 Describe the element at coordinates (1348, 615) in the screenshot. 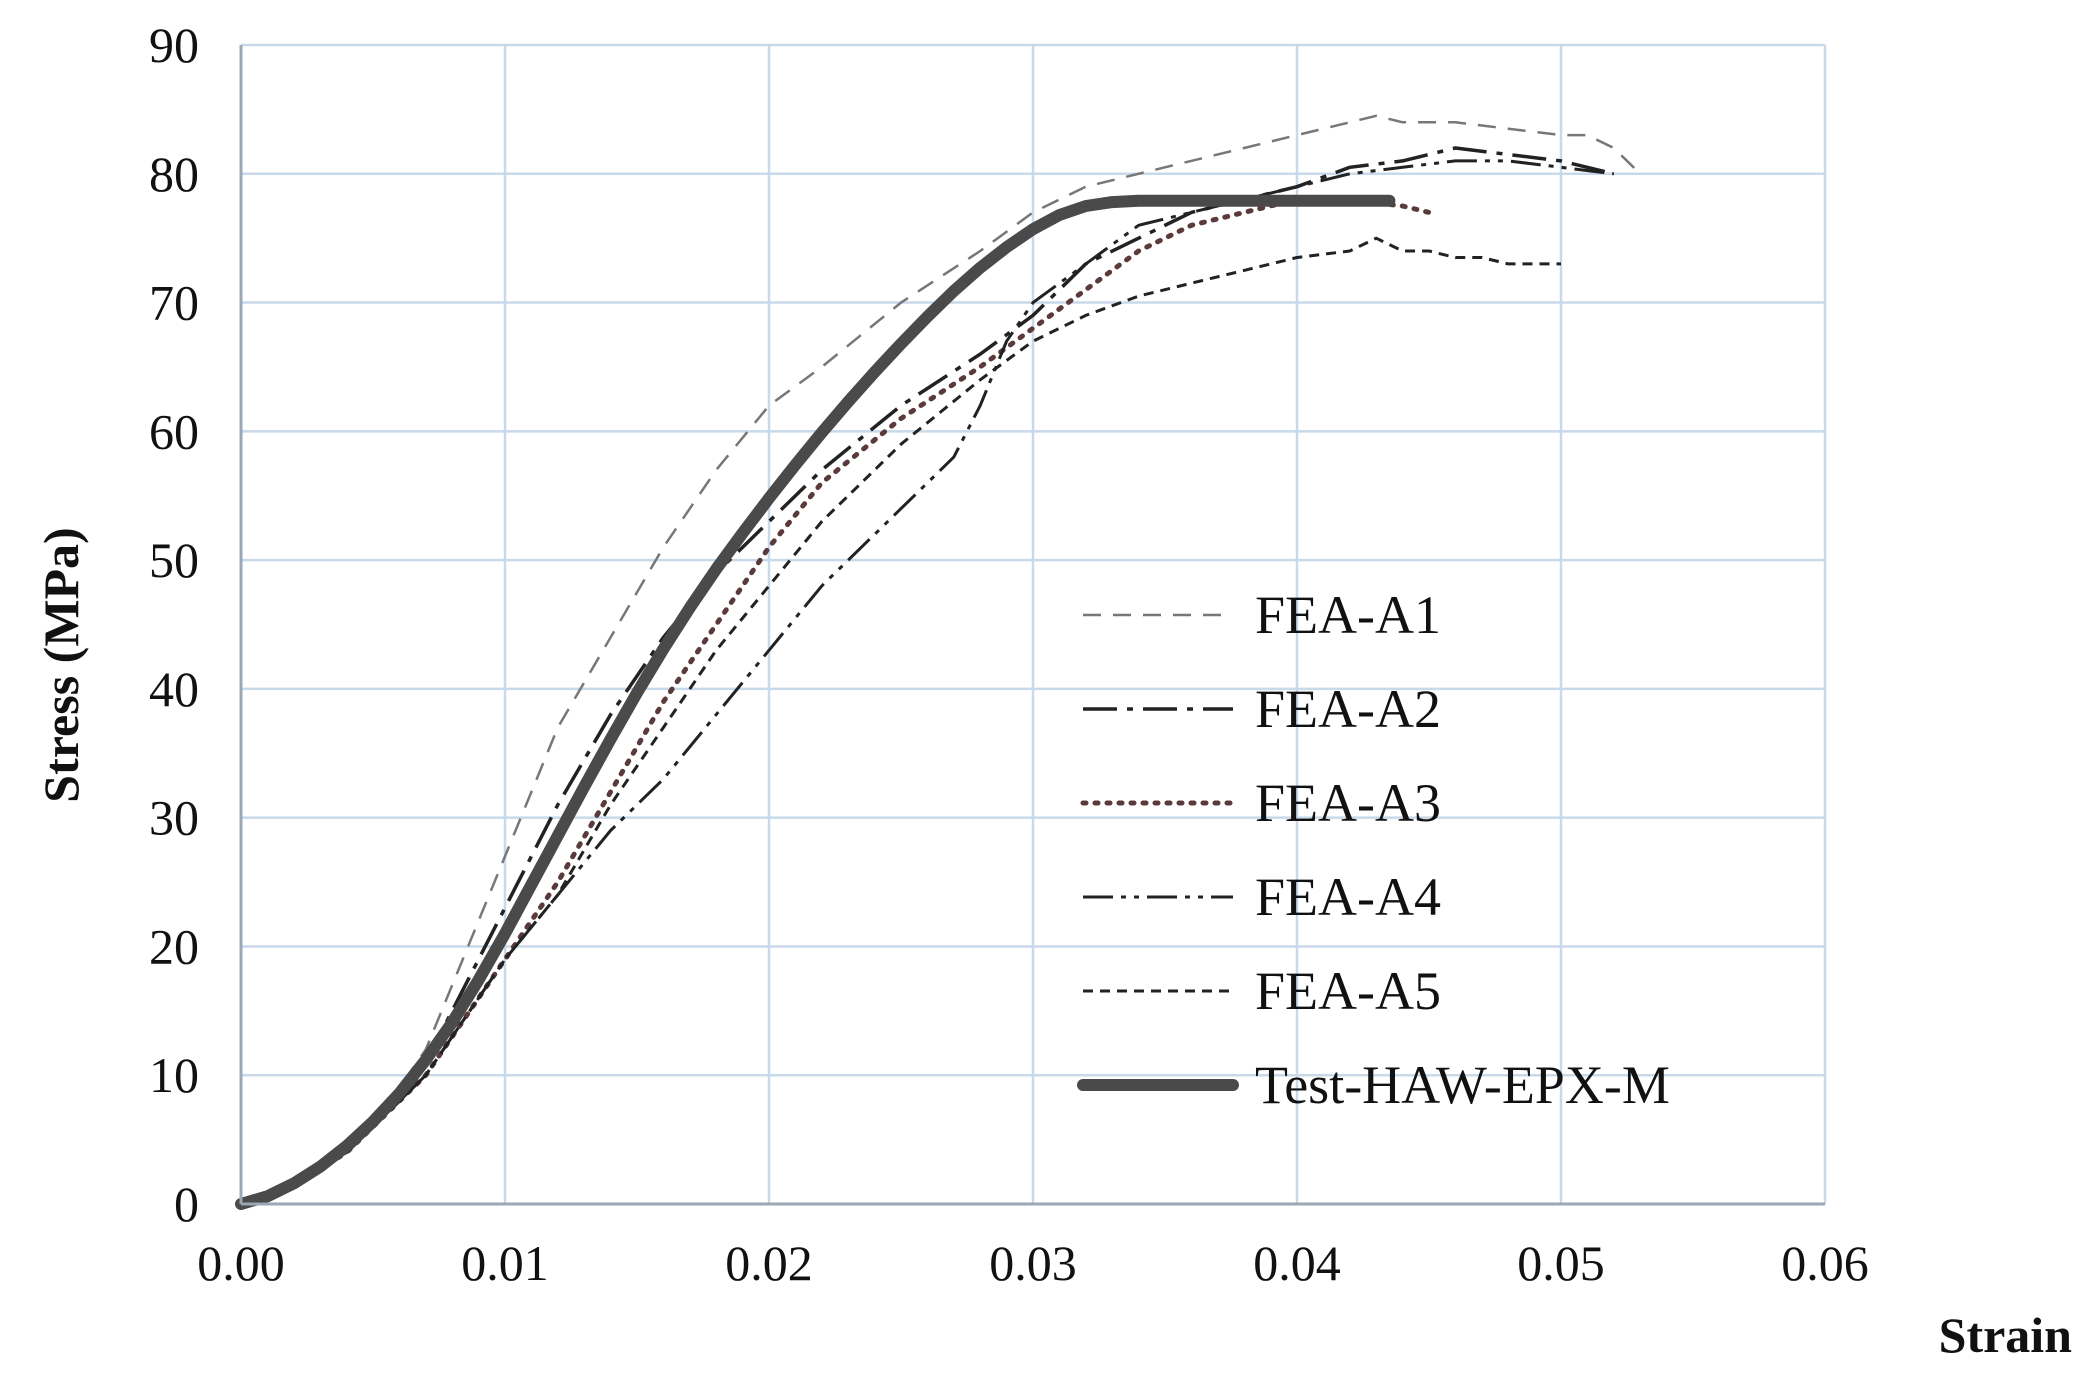

I see `legend-label: FEA-A1` at that location.